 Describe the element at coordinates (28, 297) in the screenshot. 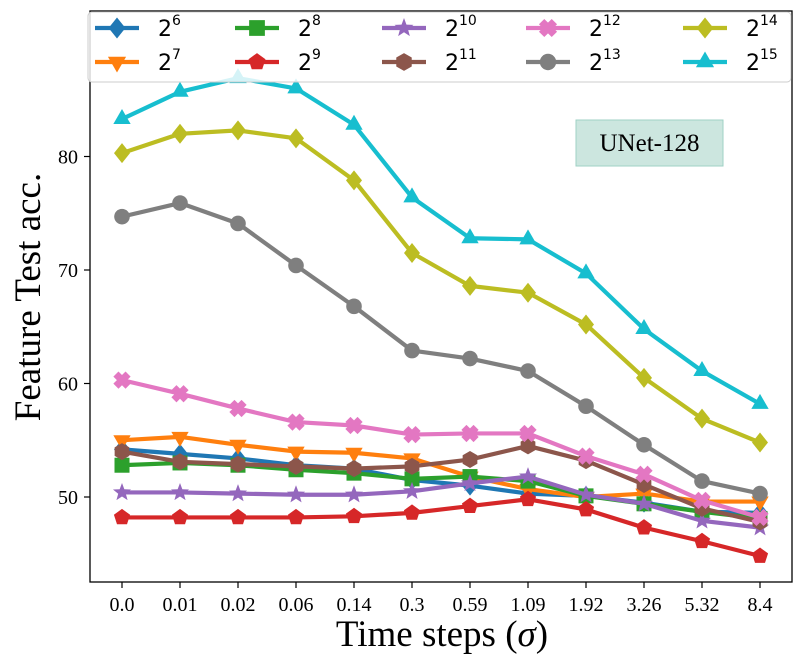

I see `y-axis-title: Feature Test acc.` at that location.